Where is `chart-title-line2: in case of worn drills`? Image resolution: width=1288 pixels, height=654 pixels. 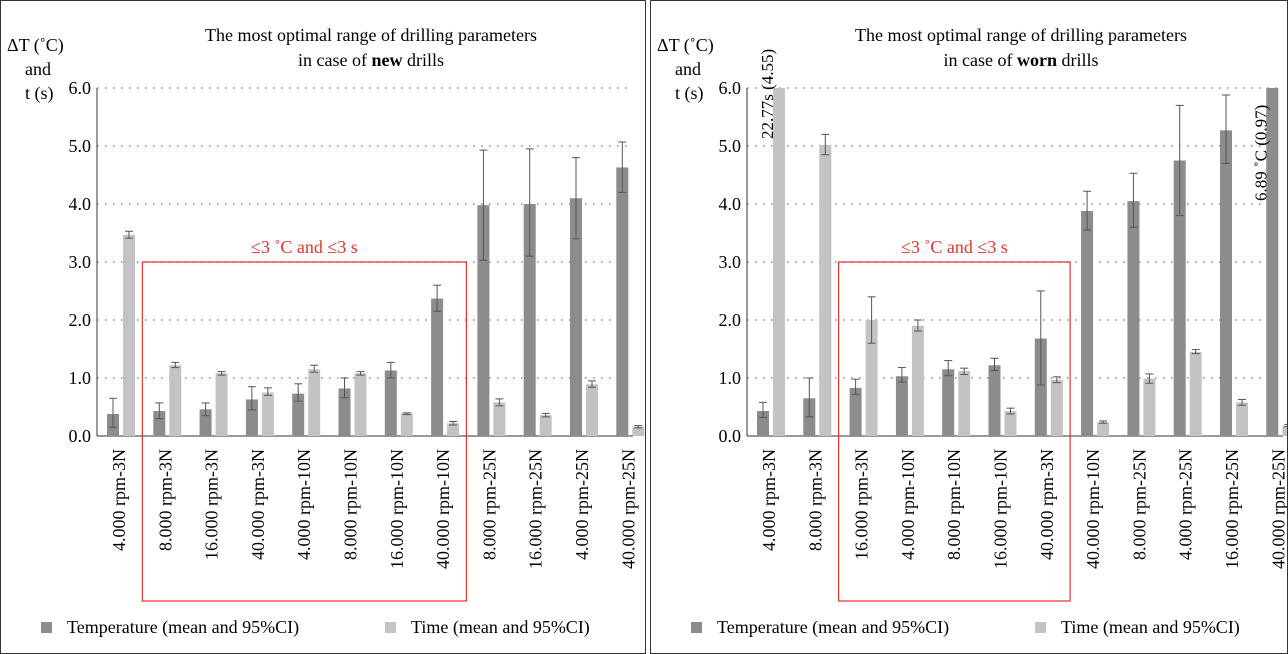
chart-title-line2: in case of worn drills is located at coordinates (1021, 60).